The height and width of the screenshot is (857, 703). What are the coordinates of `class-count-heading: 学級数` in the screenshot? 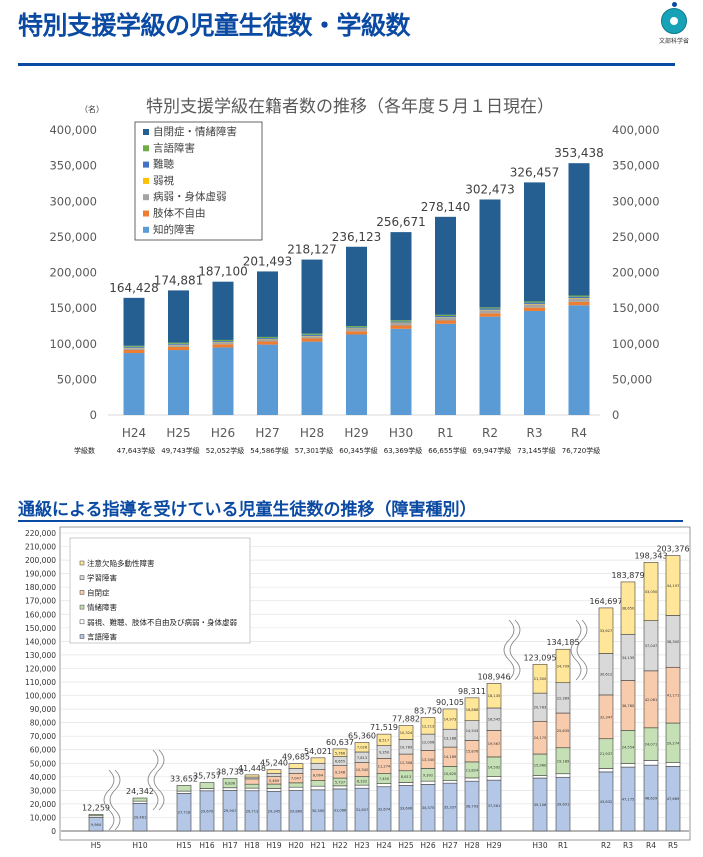 It's located at (84, 450).